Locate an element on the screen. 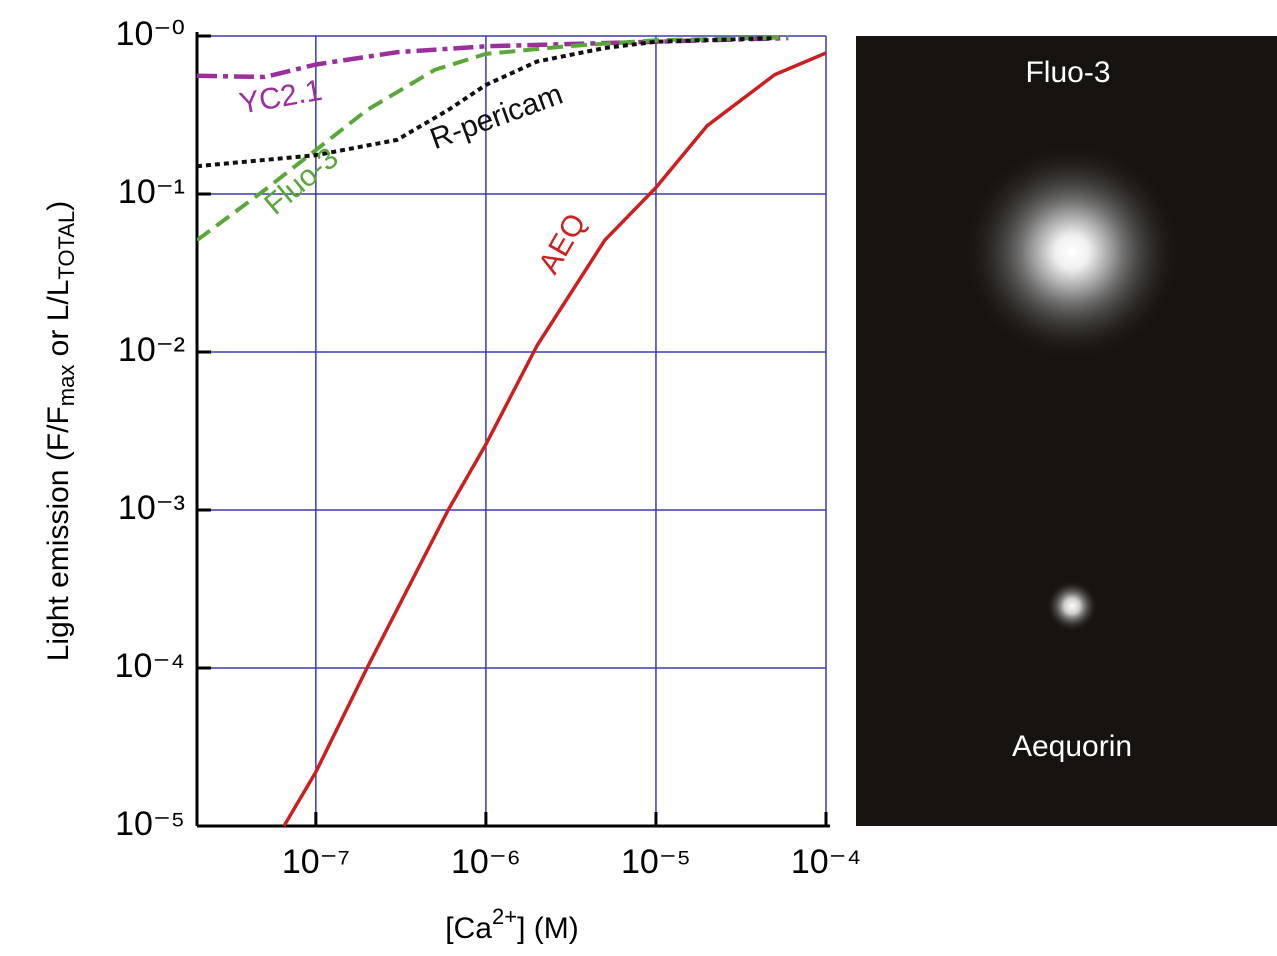  series-label: AEQ is located at coordinates (562, 243).